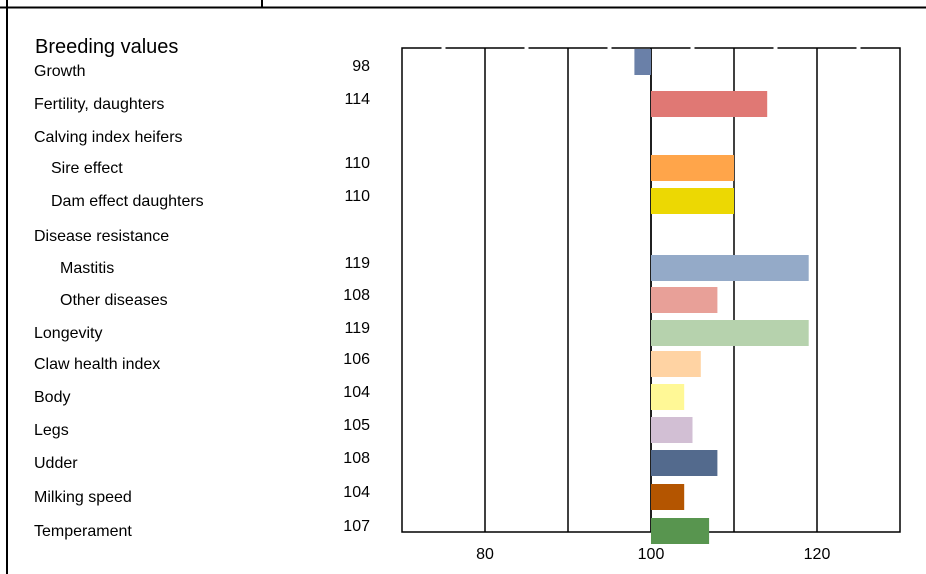 This screenshot has height=574, width=926. I want to click on row-label-other-diseases: Other diseases, so click(114, 300).